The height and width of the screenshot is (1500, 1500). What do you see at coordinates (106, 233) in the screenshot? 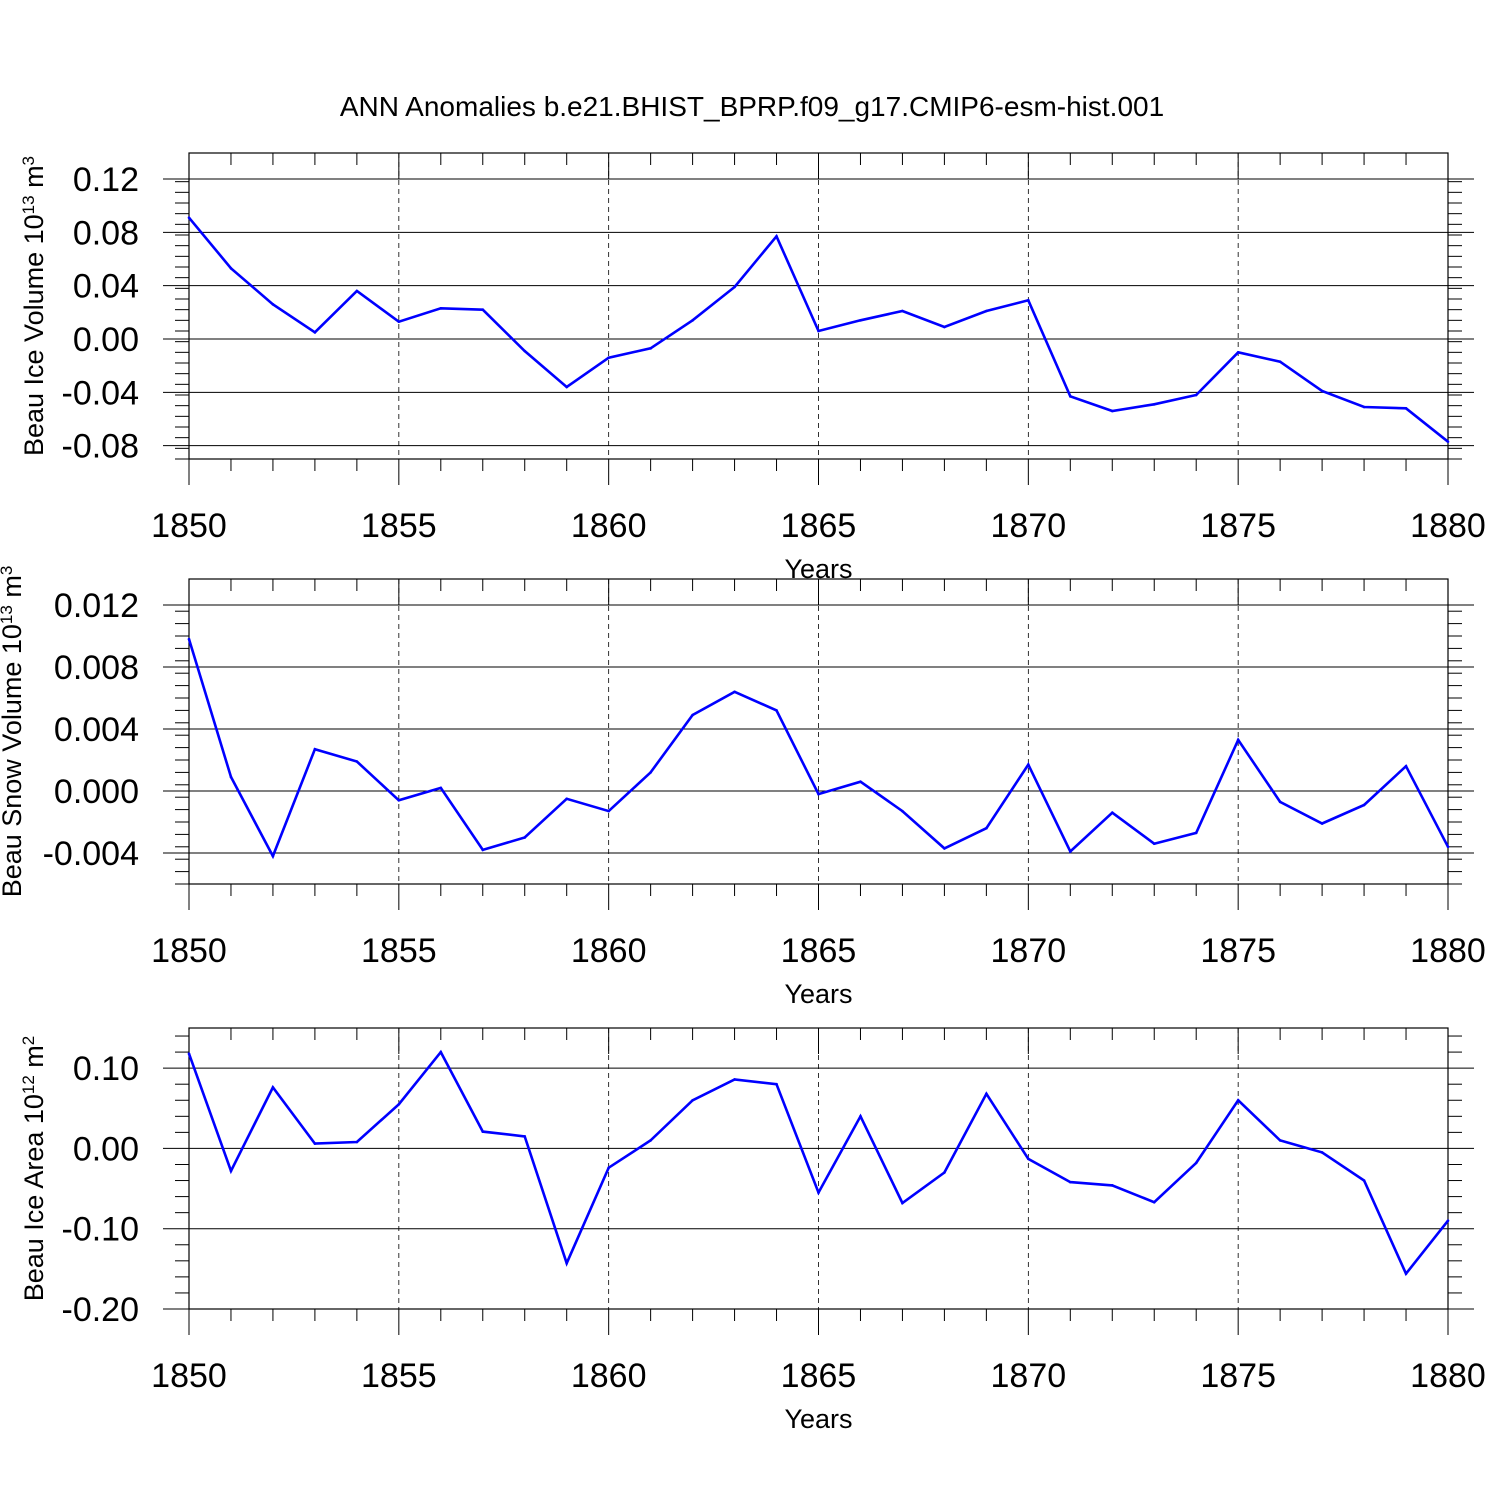
I see `y-tick-label: 0.08` at bounding box center [106, 233].